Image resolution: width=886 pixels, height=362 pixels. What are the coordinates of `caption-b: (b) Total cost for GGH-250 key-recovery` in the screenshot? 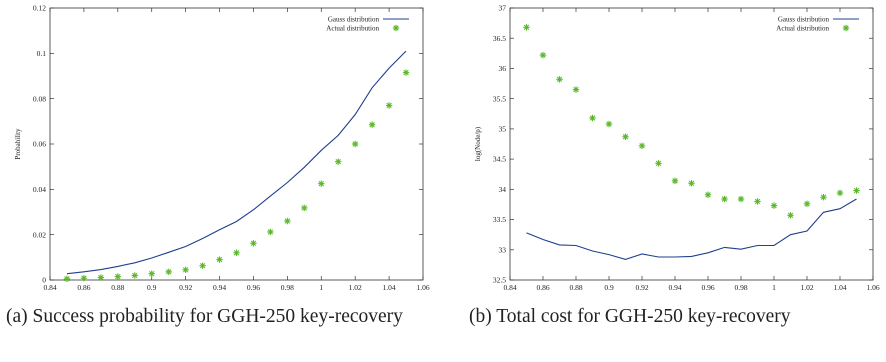 It's located at (630, 316).